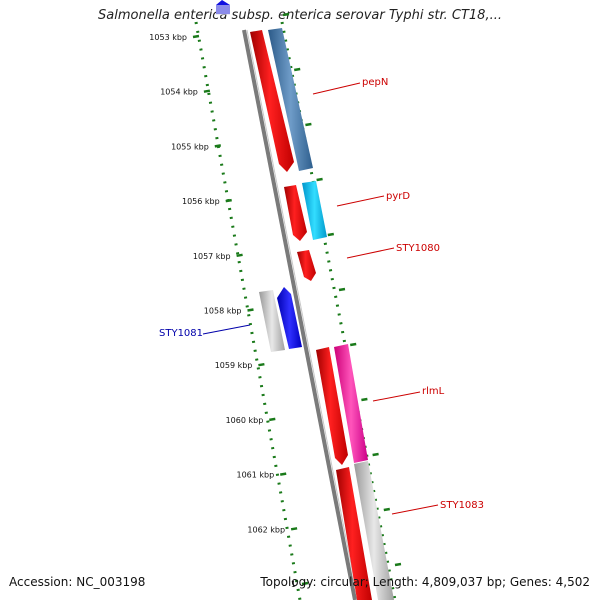 The image size is (600, 600). I want to click on STY1083-cds-arrow, so click(354, 533).